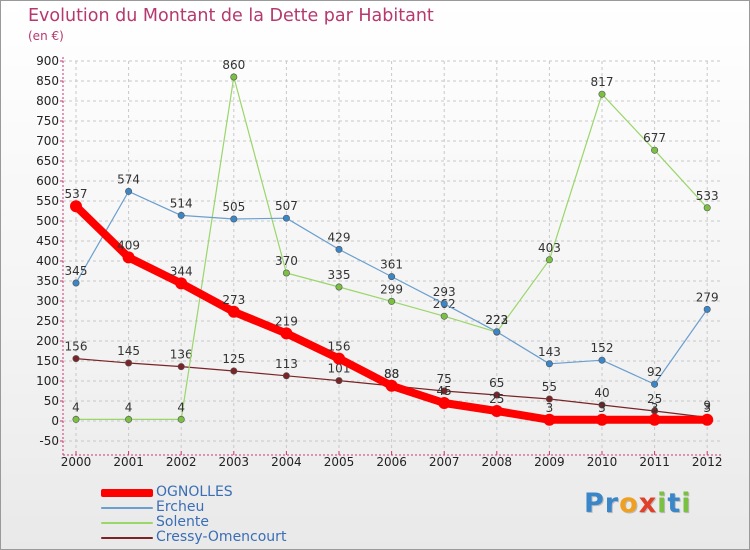  Describe the element at coordinates (612, 503) in the screenshot. I see `logo-letter: r` at that location.